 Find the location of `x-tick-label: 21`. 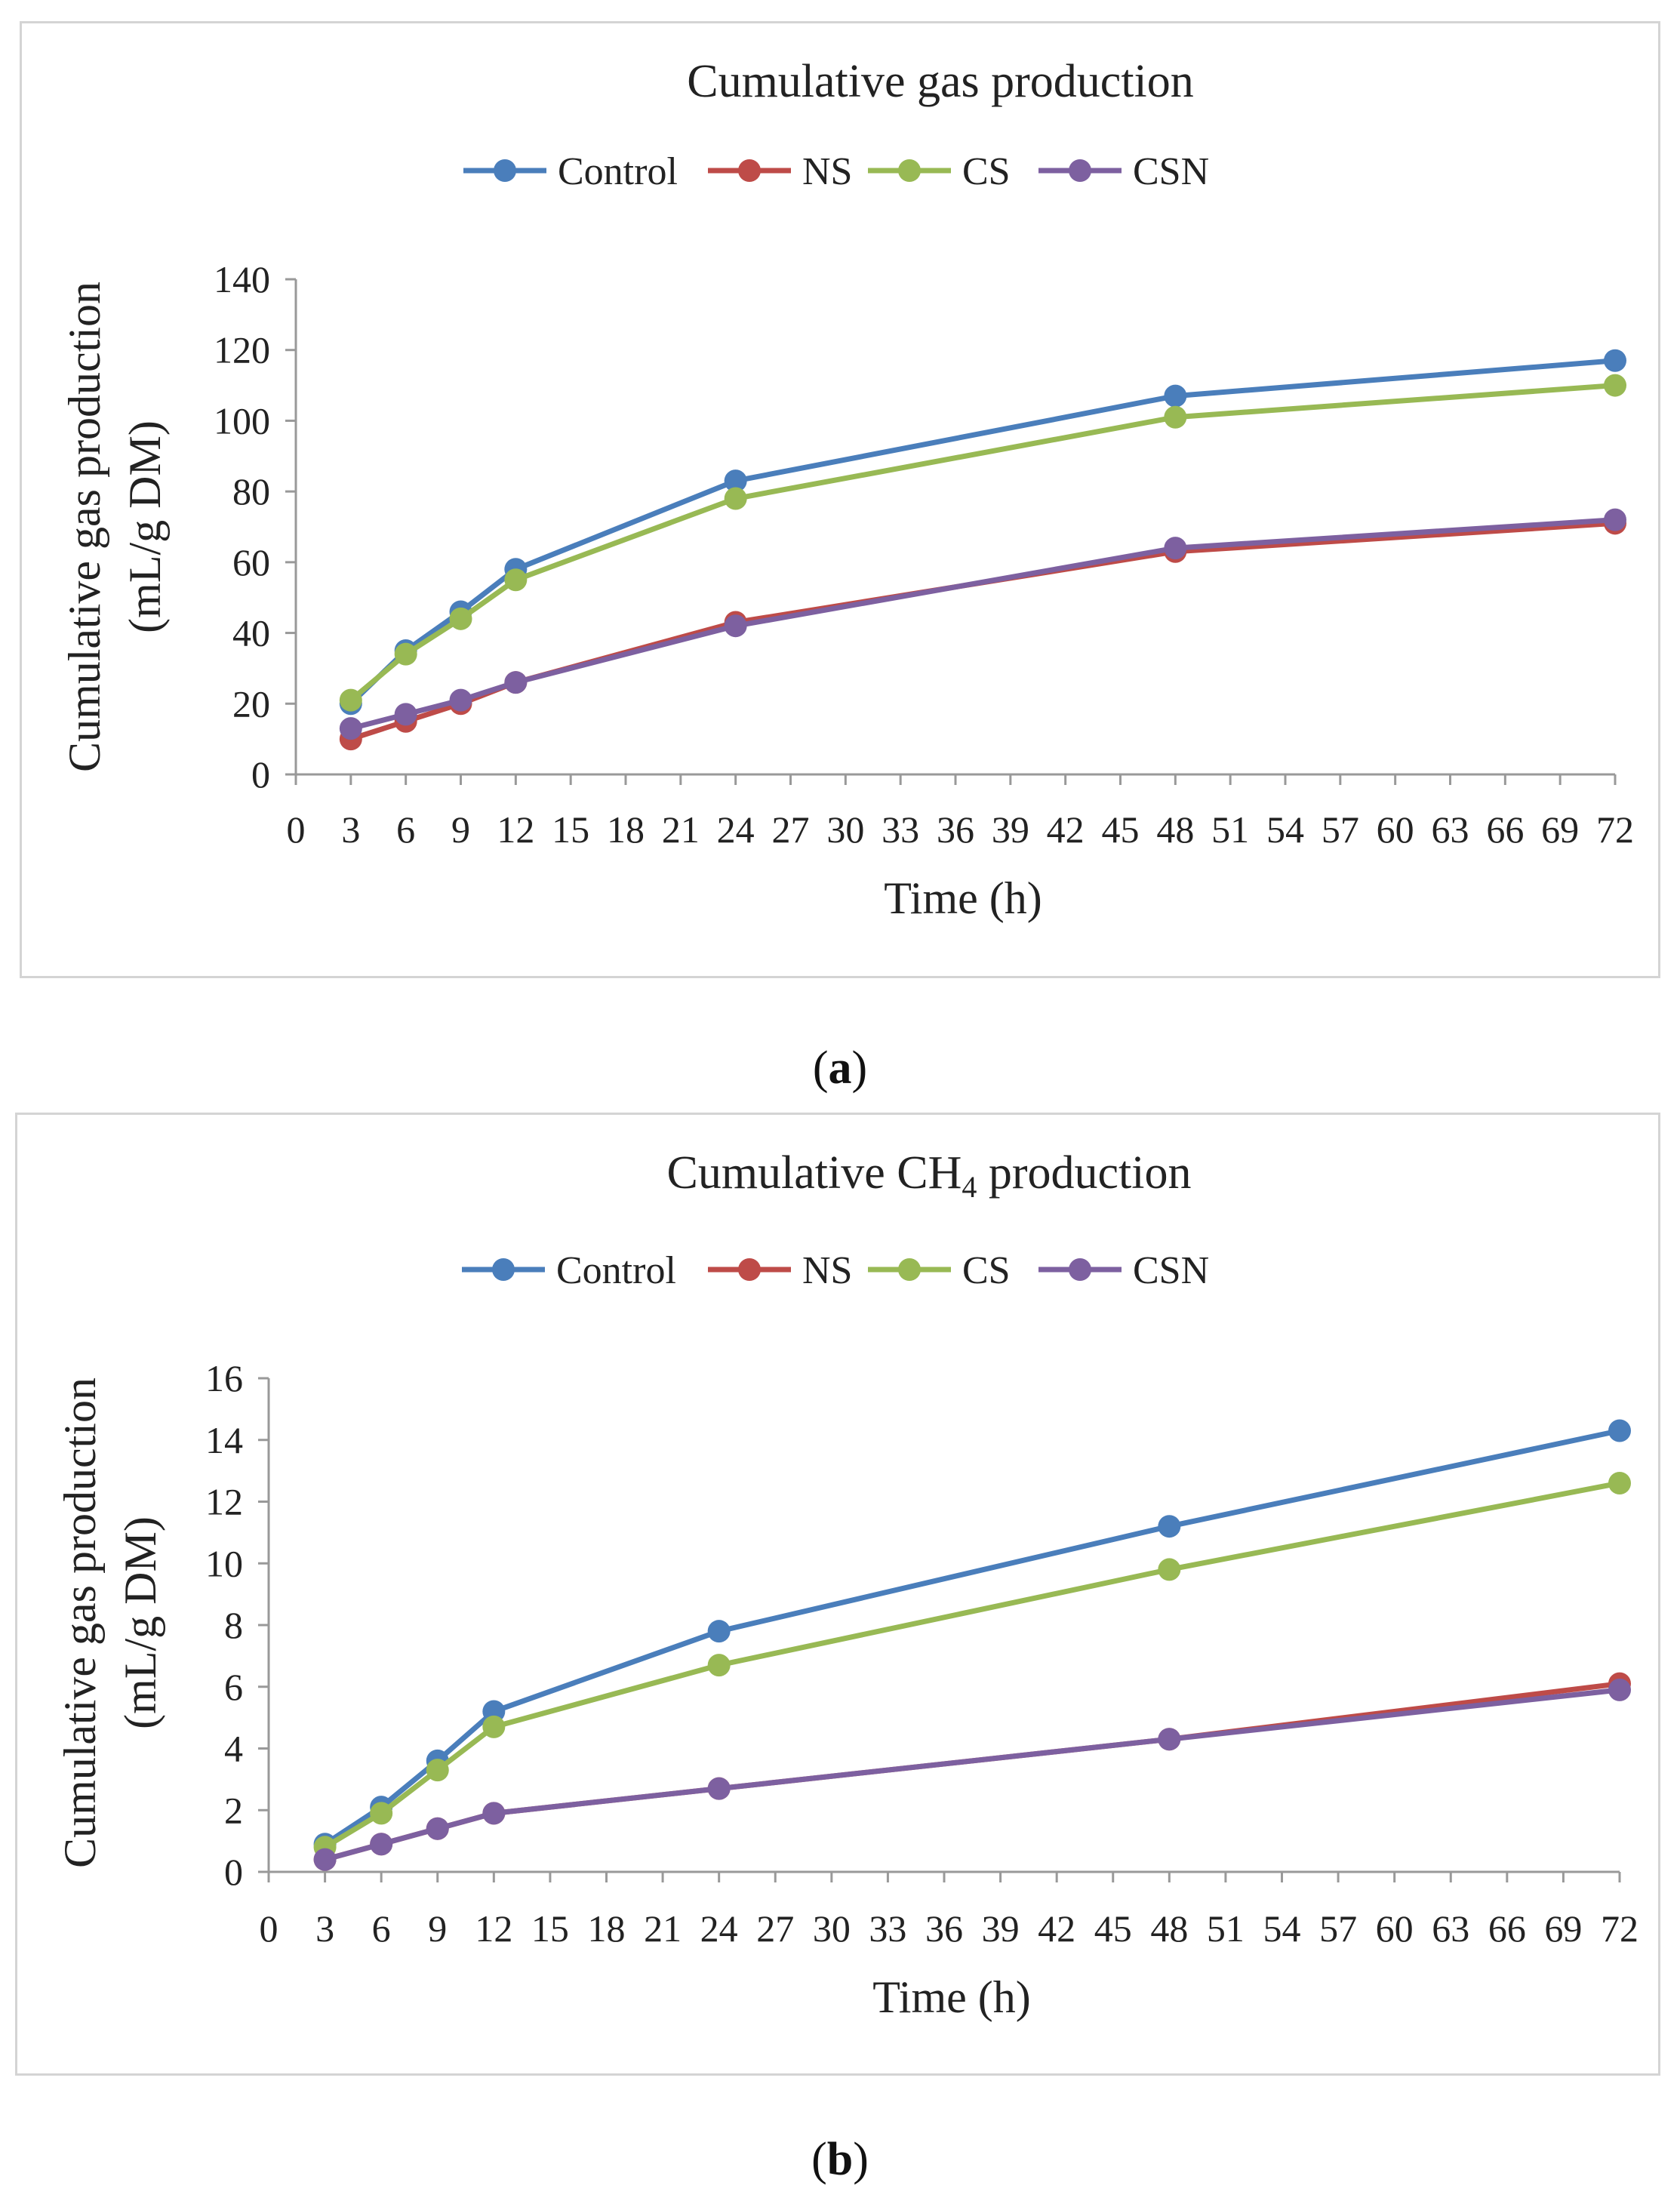

x-tick-label: 21 is located at coordinates (663, 1929).